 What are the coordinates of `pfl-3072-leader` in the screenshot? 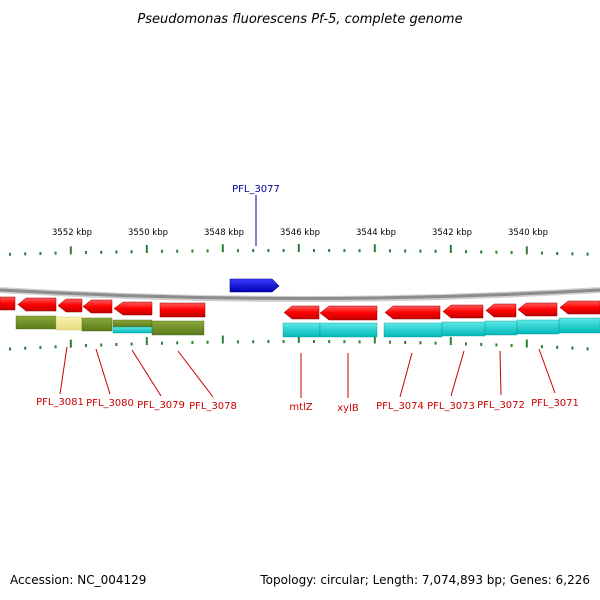 It's located at (500, 373).